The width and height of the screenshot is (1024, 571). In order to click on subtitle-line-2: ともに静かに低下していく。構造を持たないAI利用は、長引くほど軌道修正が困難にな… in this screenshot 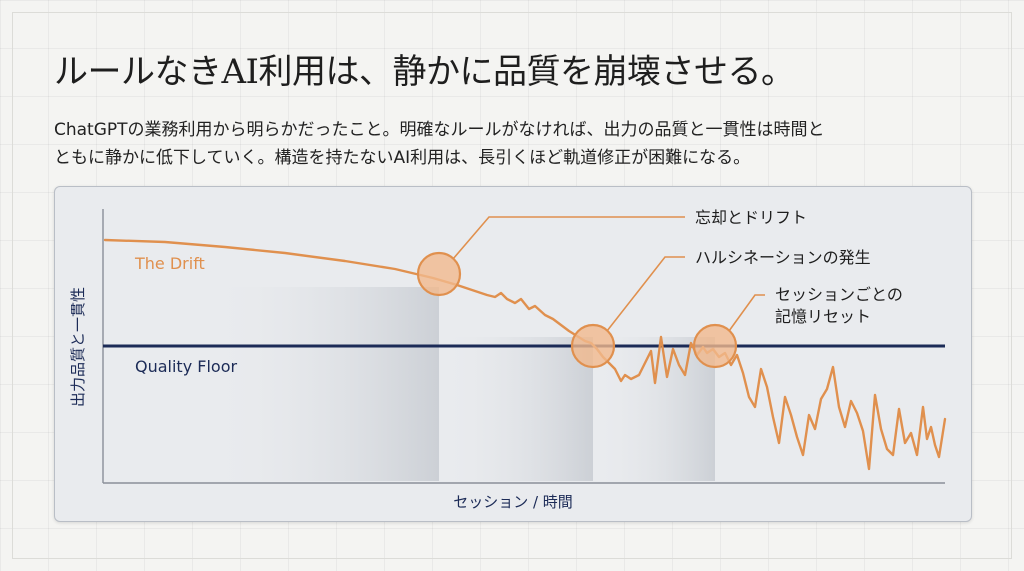, I will do `click(402, 158)`.